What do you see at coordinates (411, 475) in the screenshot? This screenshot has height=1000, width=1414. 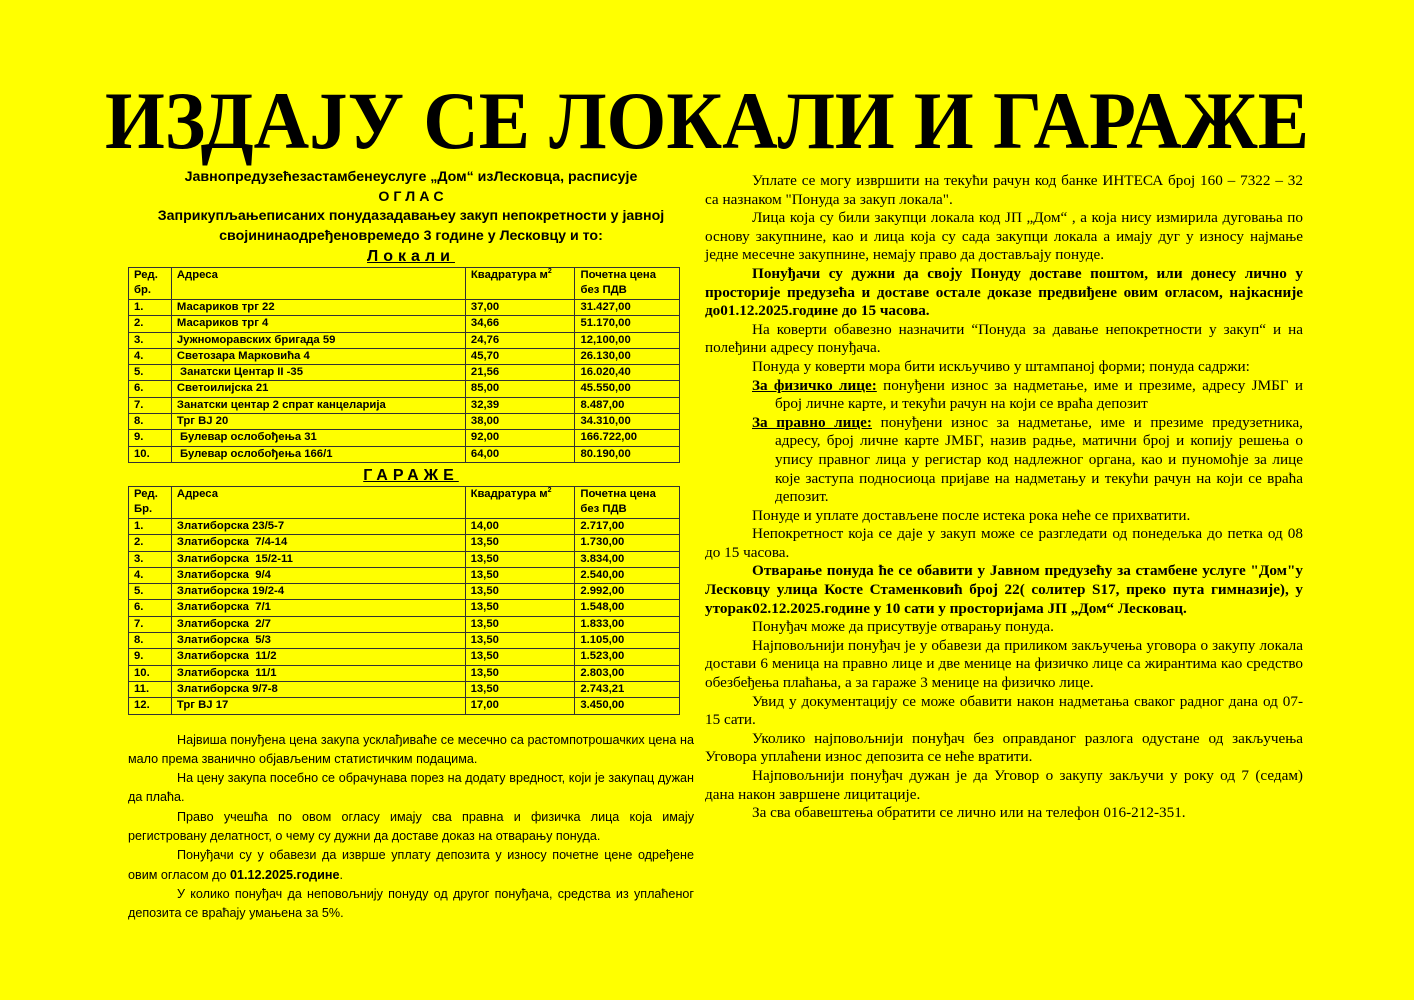 I see `garaze-heading: ГАРАЖЕ` at bounding box center [411, 475].